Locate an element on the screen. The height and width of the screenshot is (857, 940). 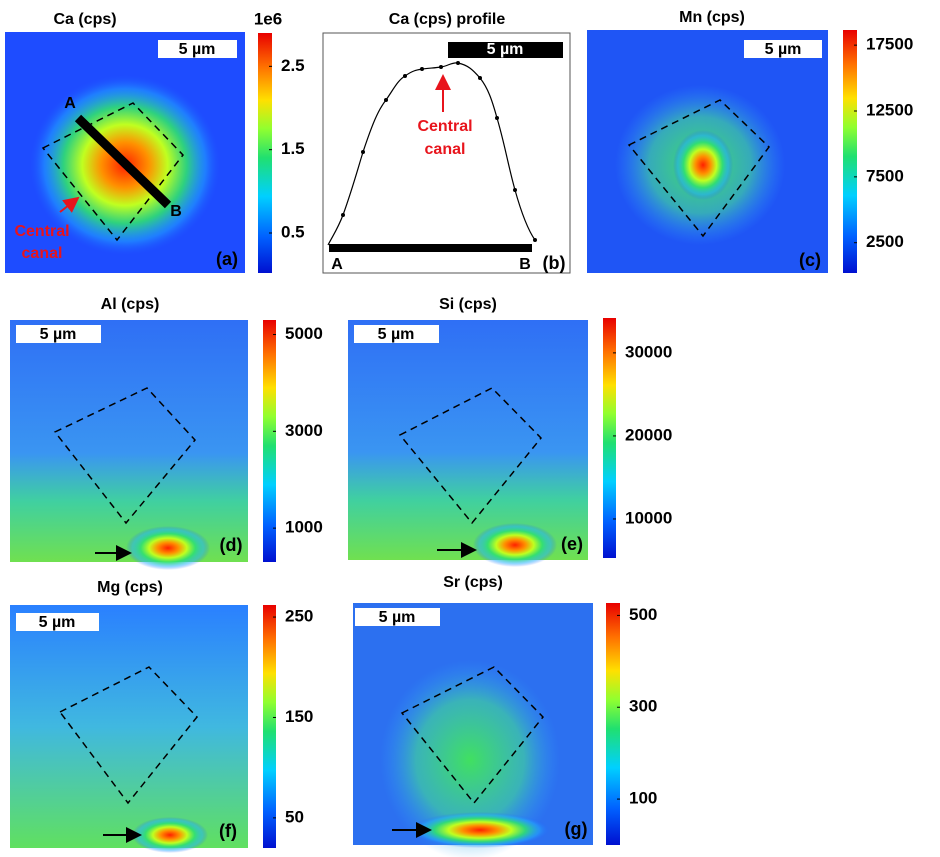
colorbar-tick-label: 20000 is located at coordinates (648, 434).